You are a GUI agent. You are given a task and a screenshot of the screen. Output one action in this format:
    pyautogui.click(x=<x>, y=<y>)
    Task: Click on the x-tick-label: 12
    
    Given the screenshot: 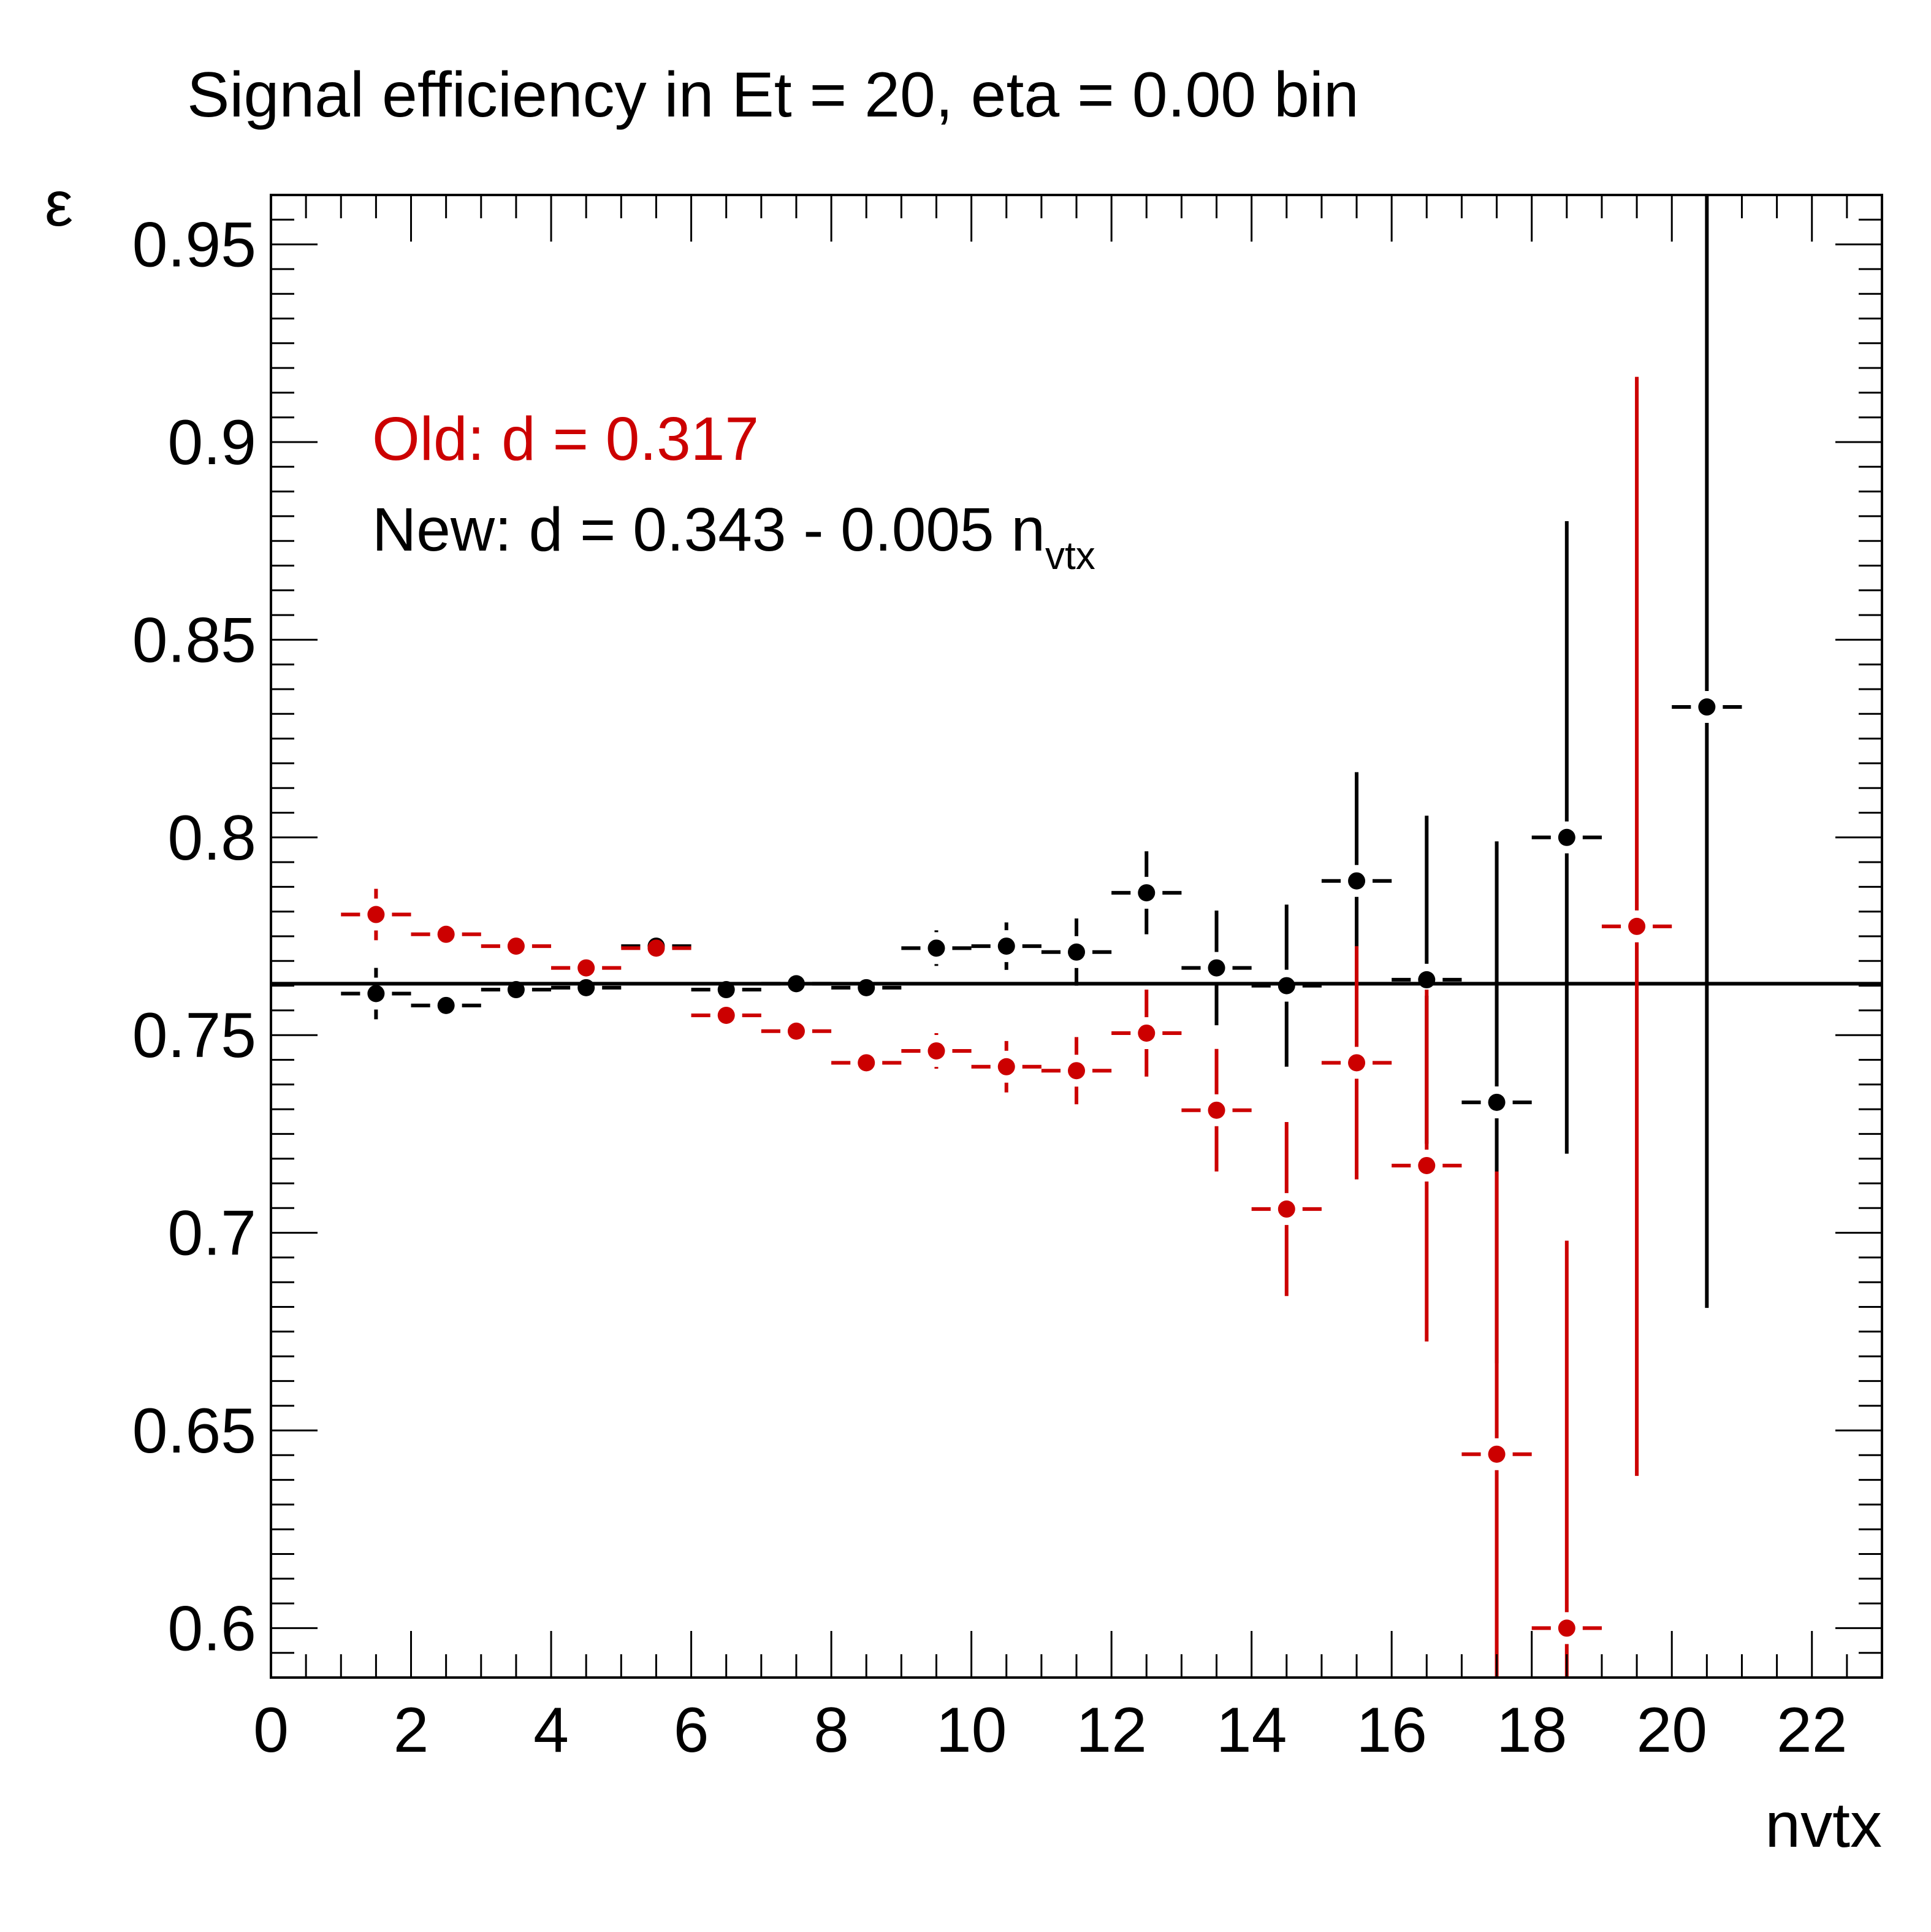 What is the action you would take?
    pyautogui.click(x=1111, y=1731)
    